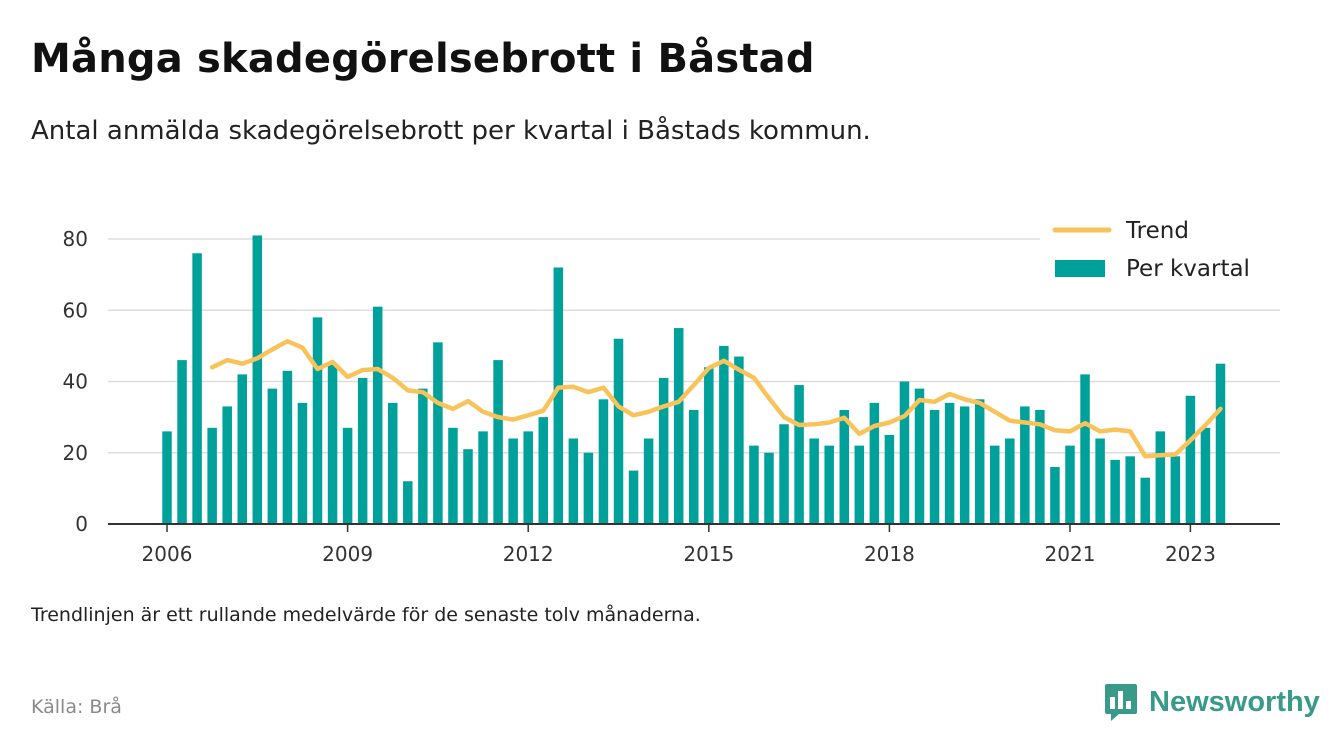 The height and width of the screenshot is (753, 1340). Describe the element at coordinates (1115, 491) in the screenshot. I see `bar-2021-Q4` at that location.